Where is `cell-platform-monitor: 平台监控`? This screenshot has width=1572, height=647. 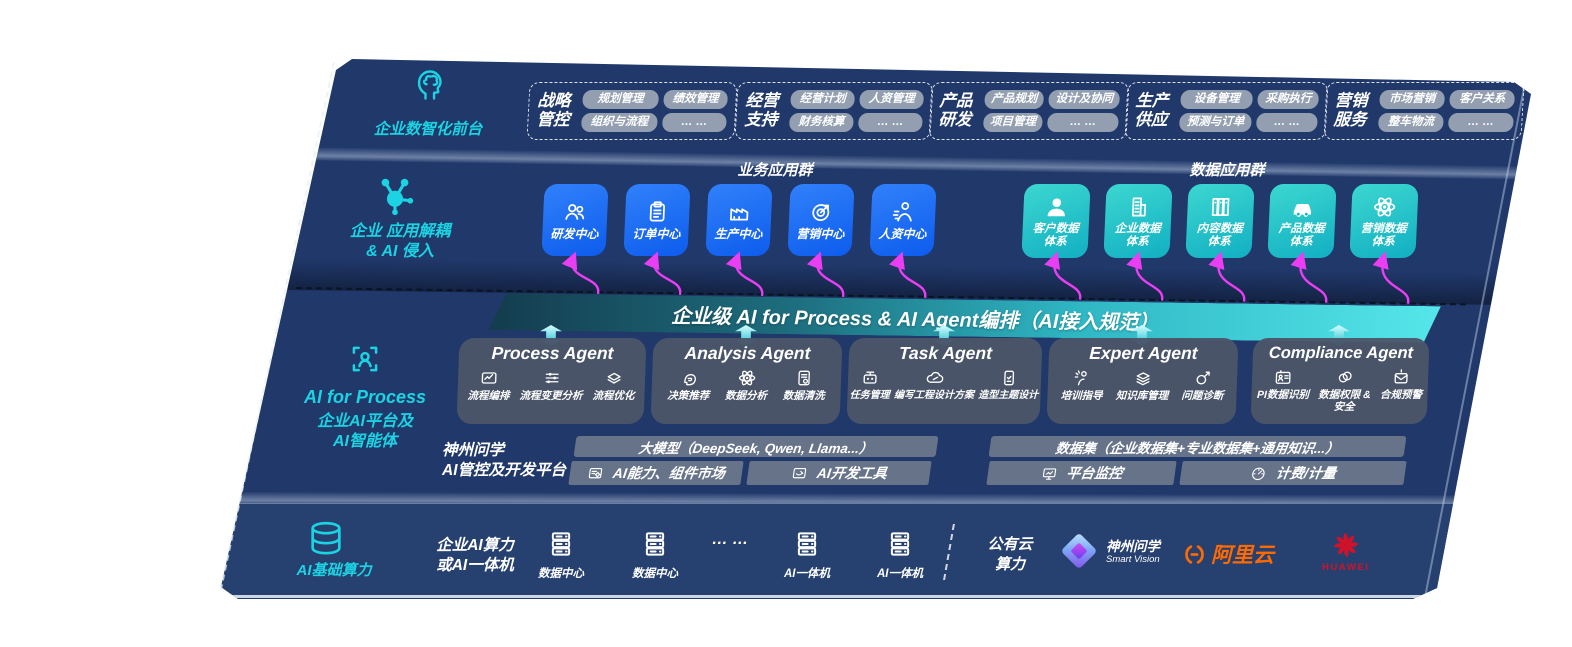 cell-platform-monitor: 平台监控 is located at coordinates (1081, 473).